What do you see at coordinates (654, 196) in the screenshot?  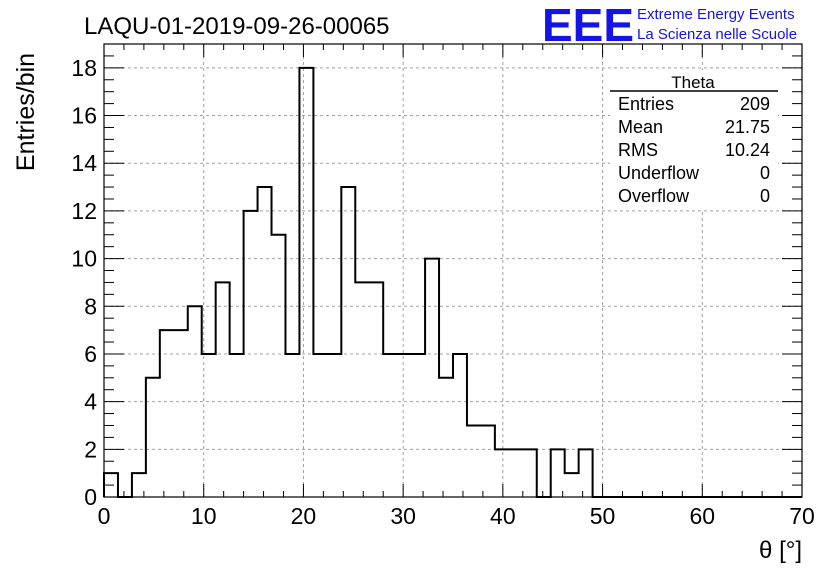 I see `stats-row-label: Overflow` at bounding box center [654, 196].